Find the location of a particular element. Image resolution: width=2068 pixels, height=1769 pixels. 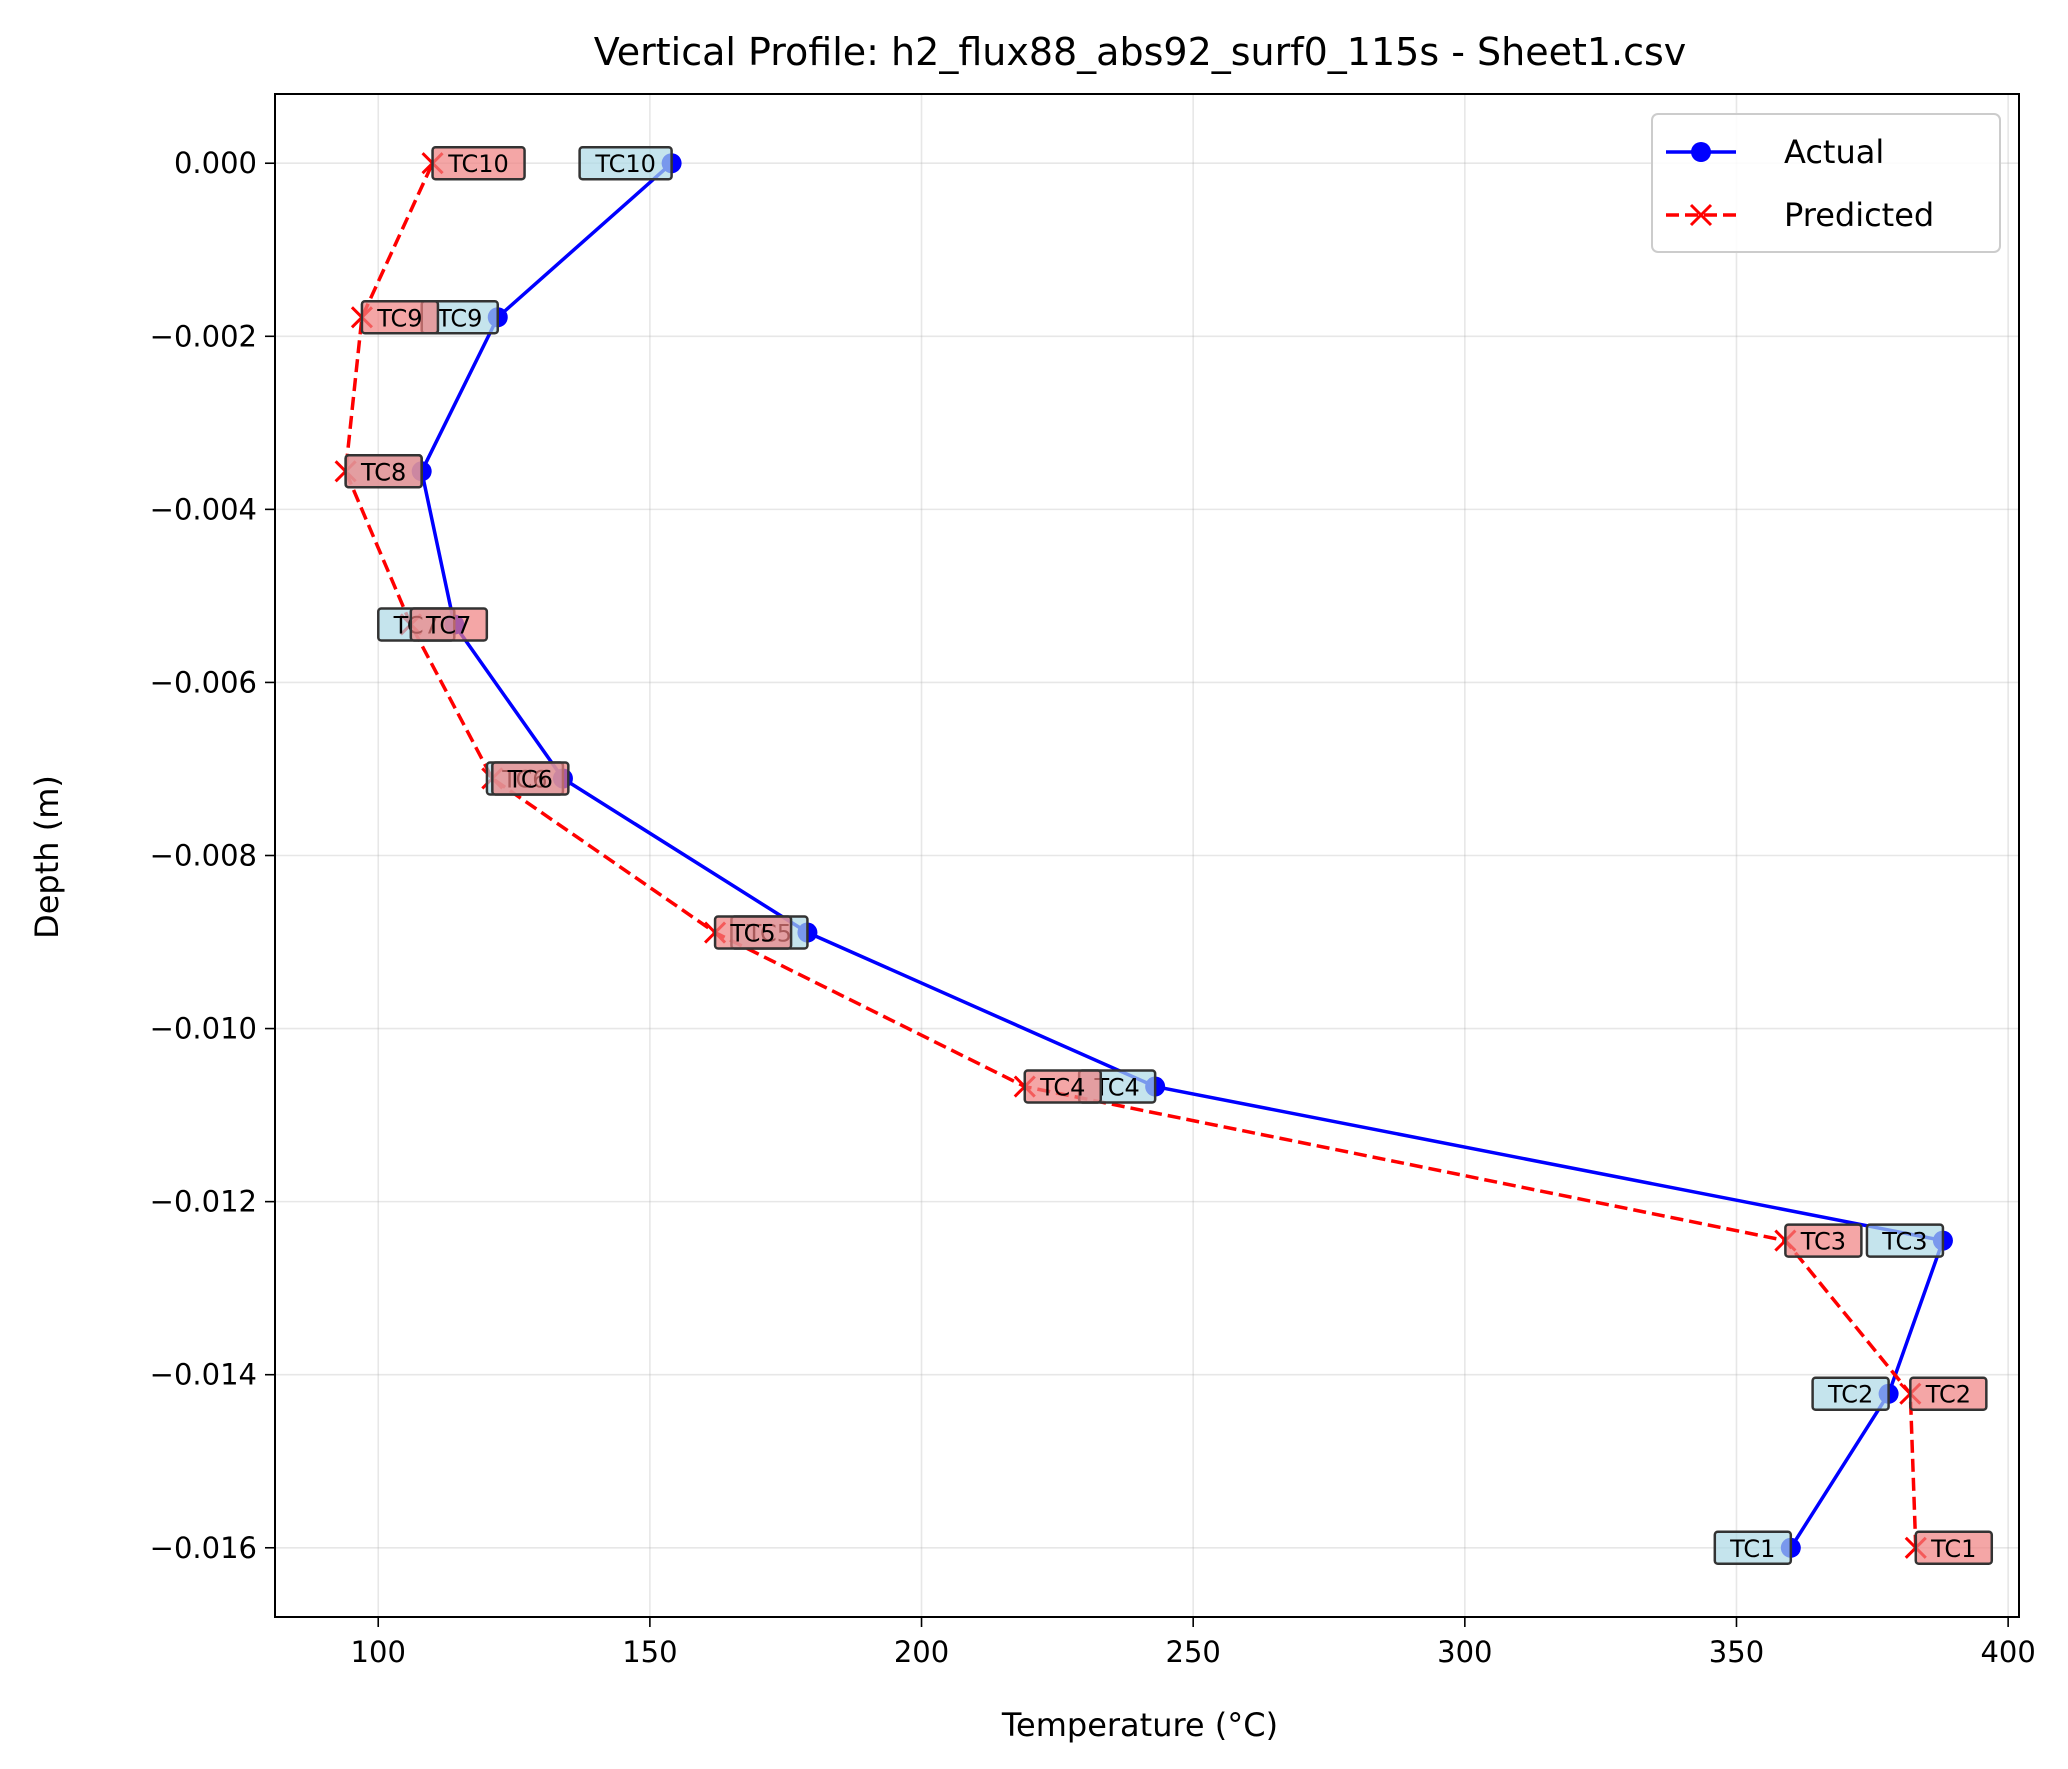

y-tick-label-7: −0.014 is located at coordinates (203, 1375).